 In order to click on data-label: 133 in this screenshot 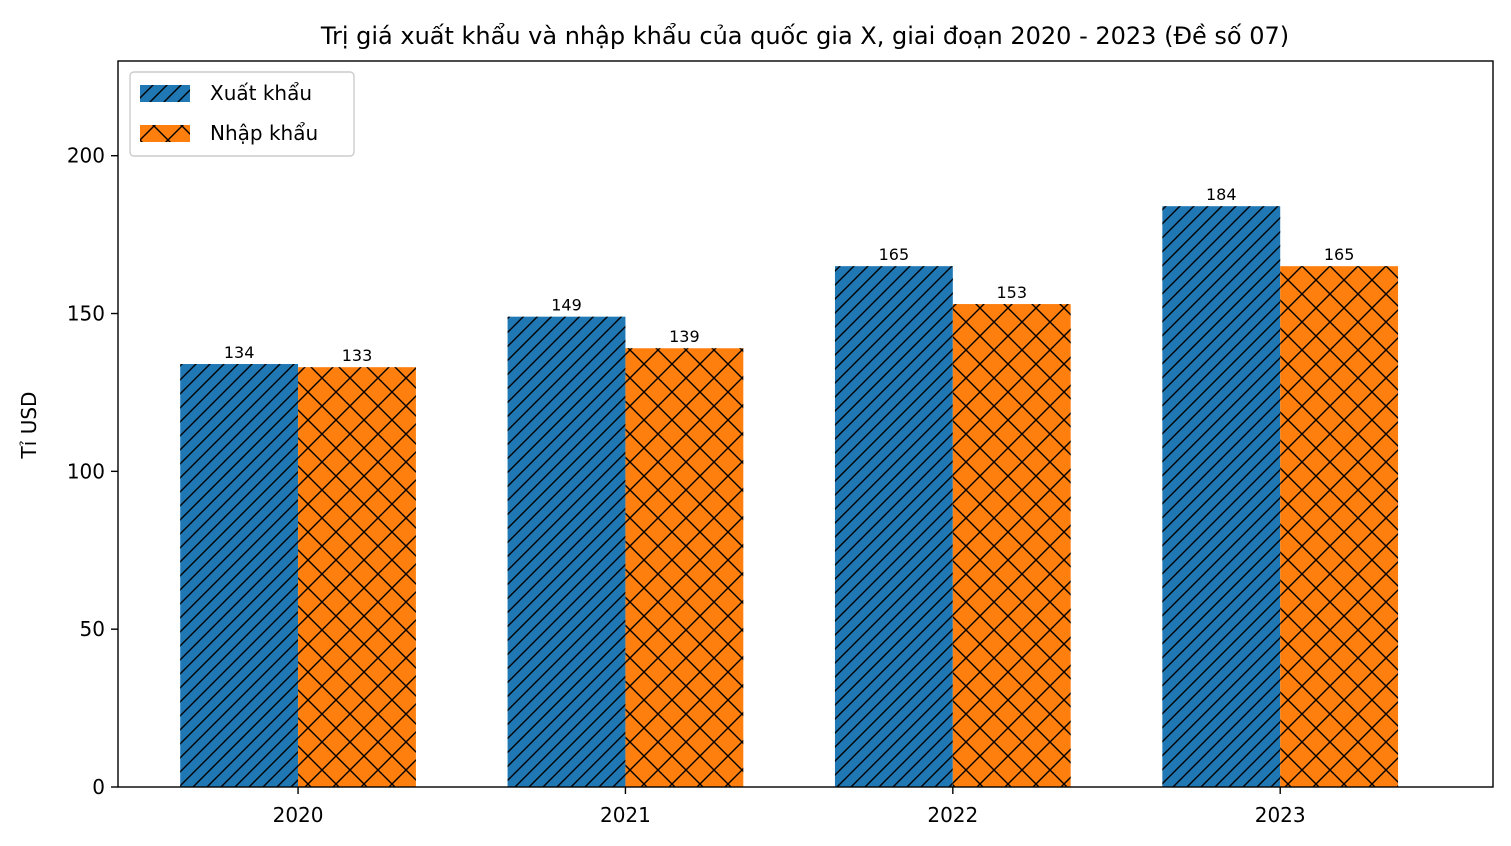, I will do `click(357, 355)`.